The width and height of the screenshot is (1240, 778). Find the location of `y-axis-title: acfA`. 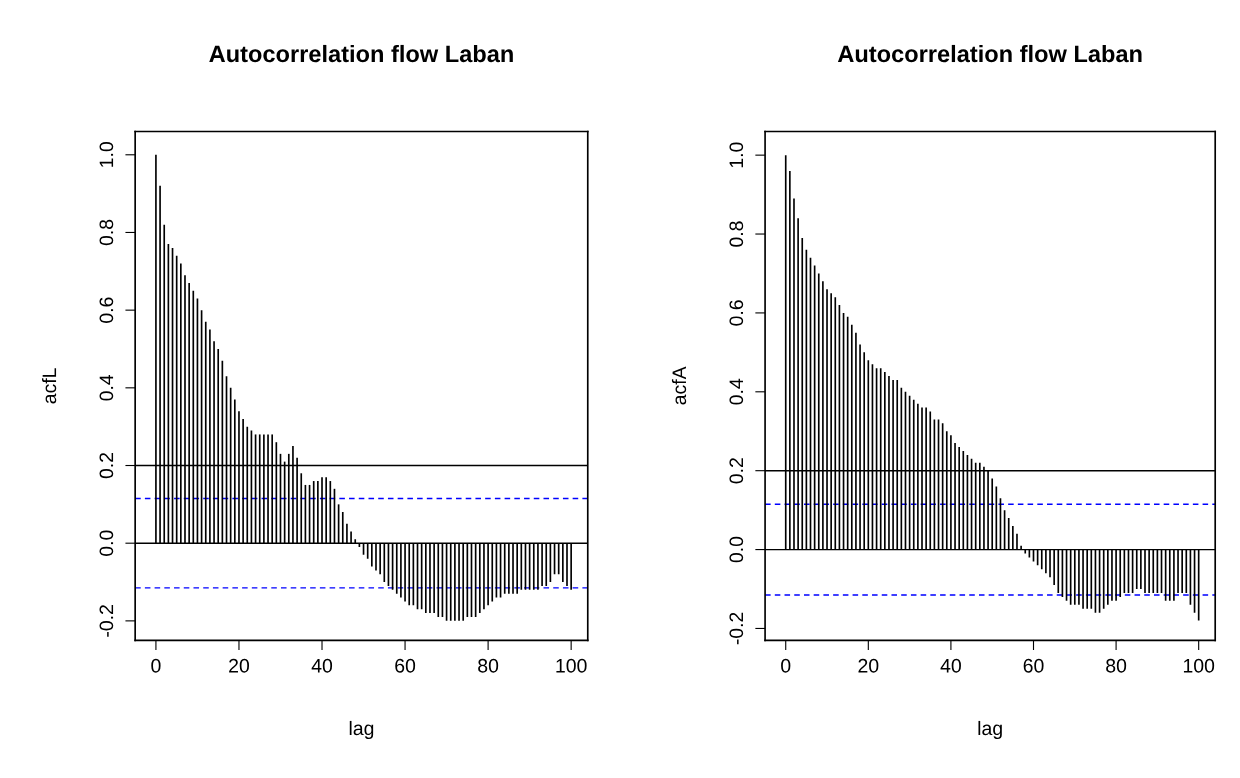

y-axis-title: acfA is located at coordinates (679, 385).